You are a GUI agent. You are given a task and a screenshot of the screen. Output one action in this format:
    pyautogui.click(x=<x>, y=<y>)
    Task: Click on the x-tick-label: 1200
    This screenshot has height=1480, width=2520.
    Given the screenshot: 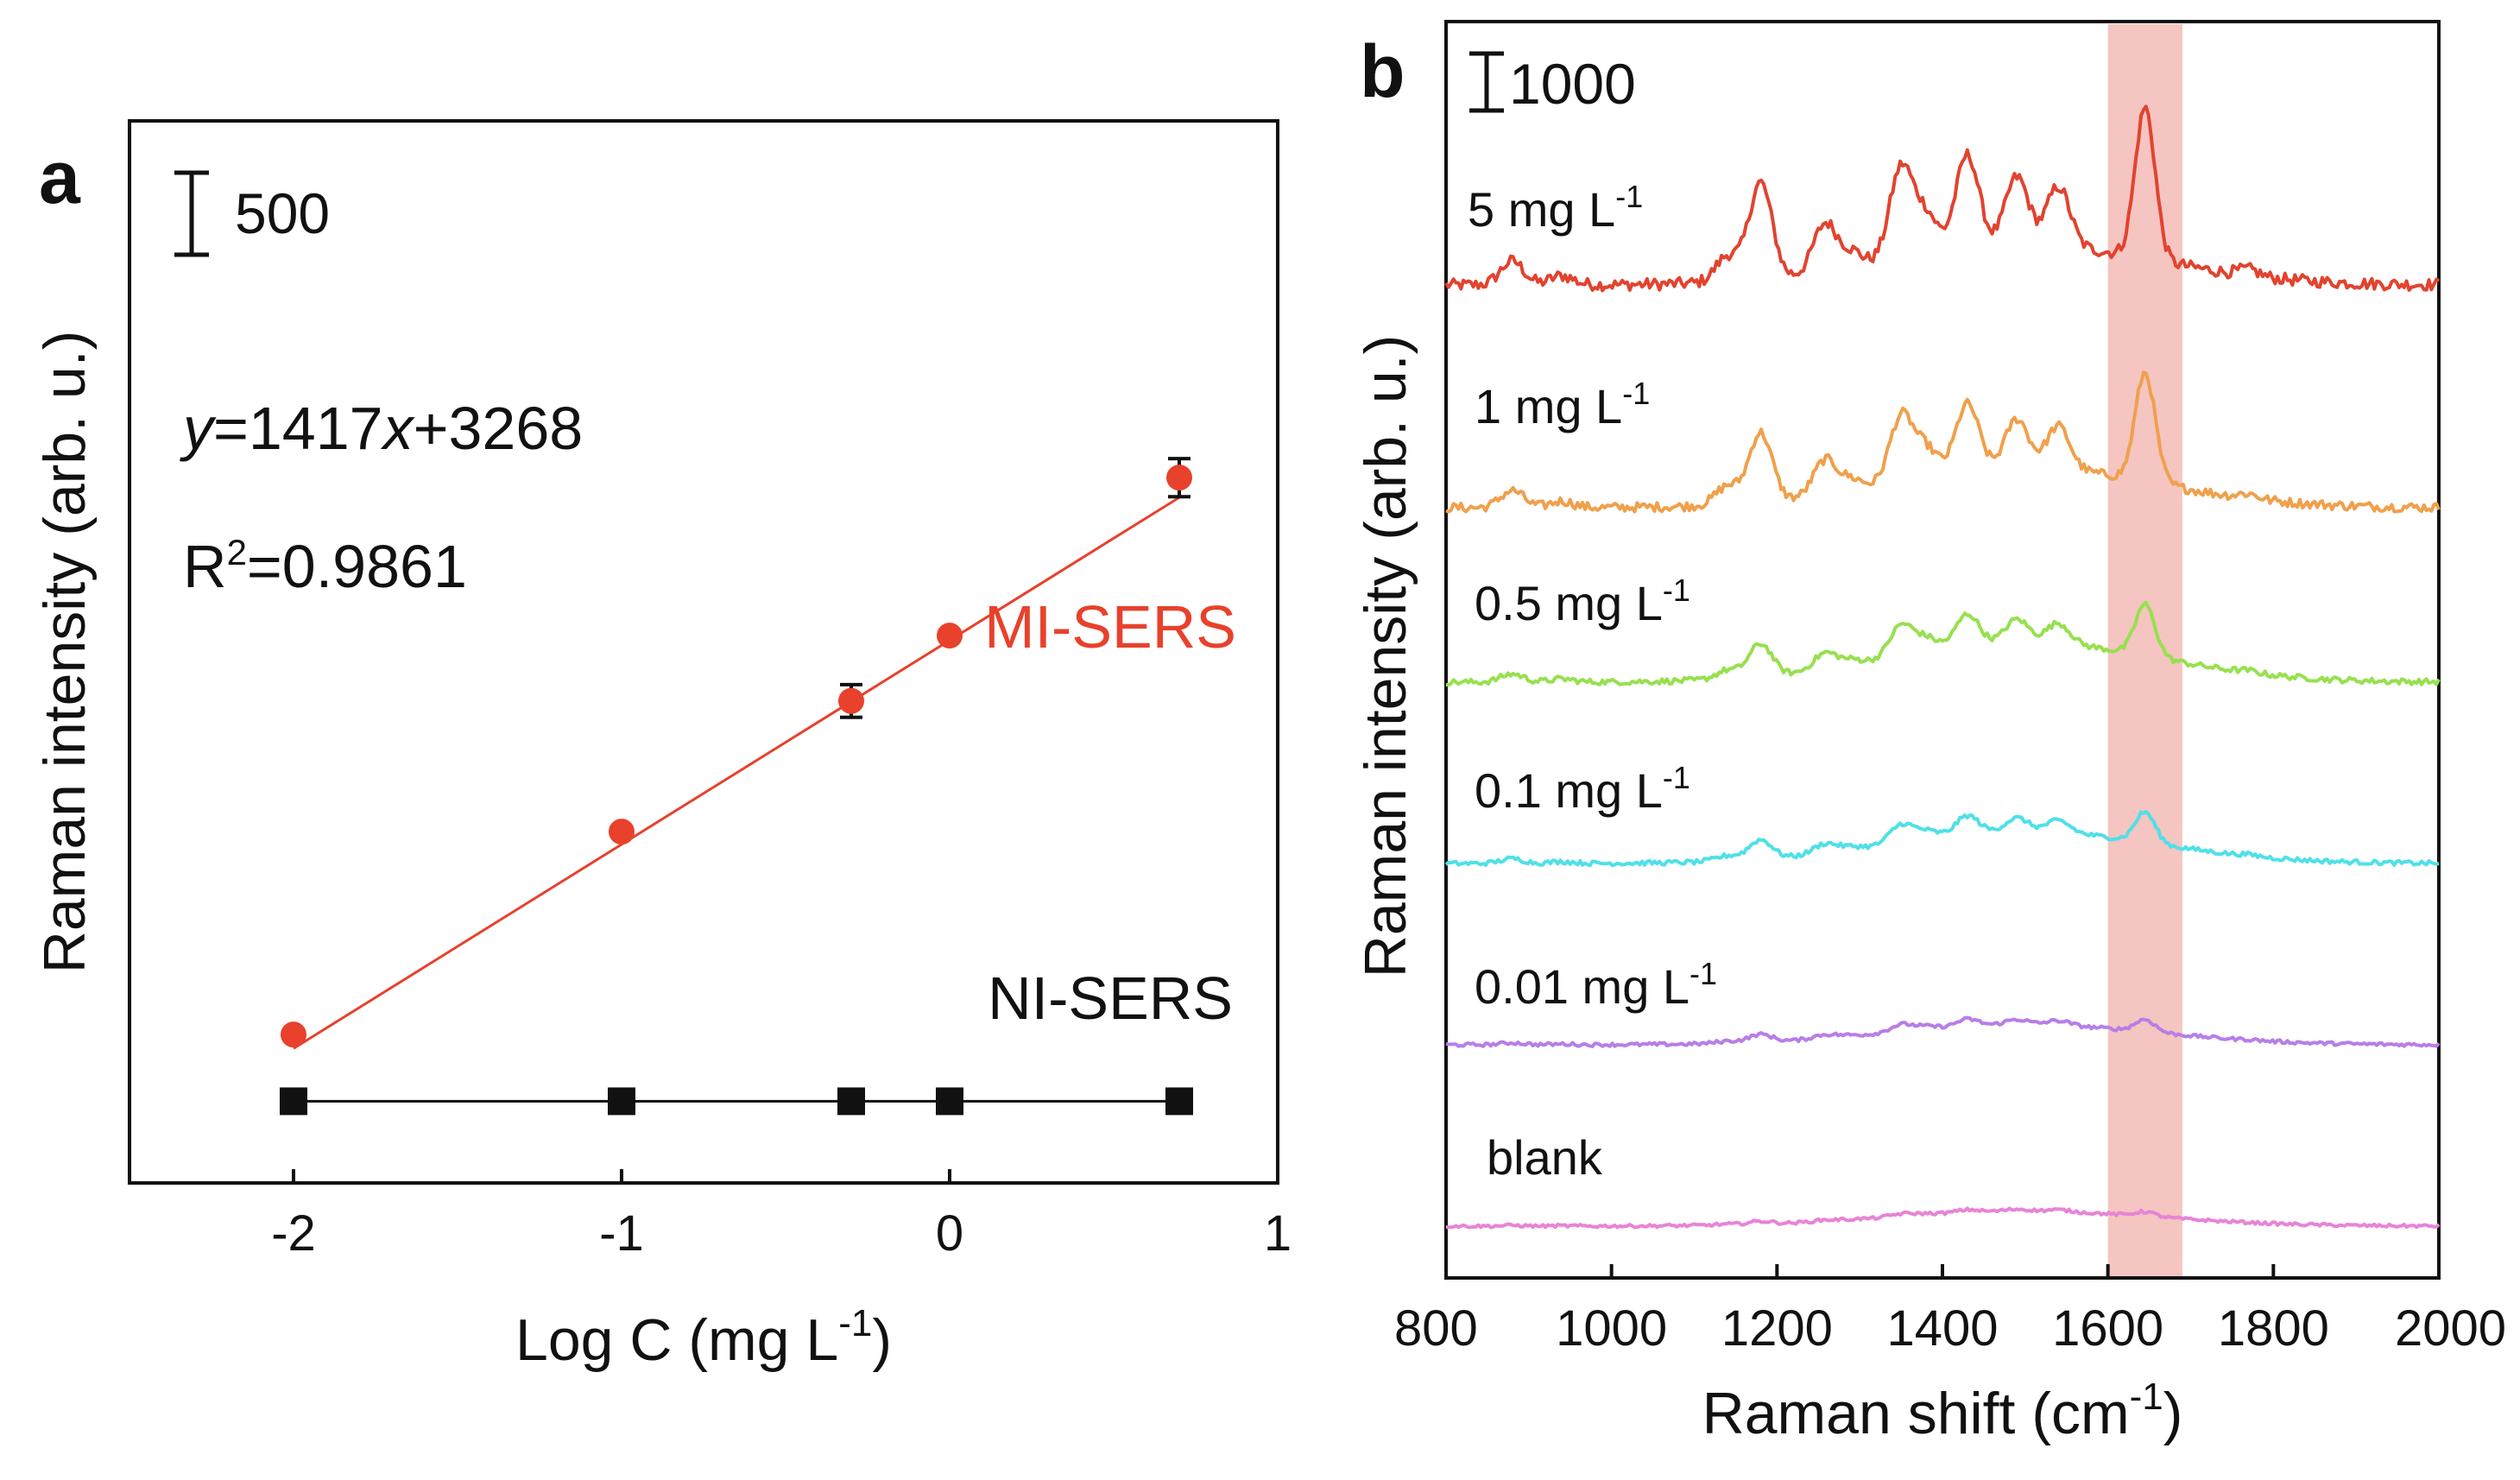 What is the action you would take?
    pyautogui.click(x=1777, y=1328)
    